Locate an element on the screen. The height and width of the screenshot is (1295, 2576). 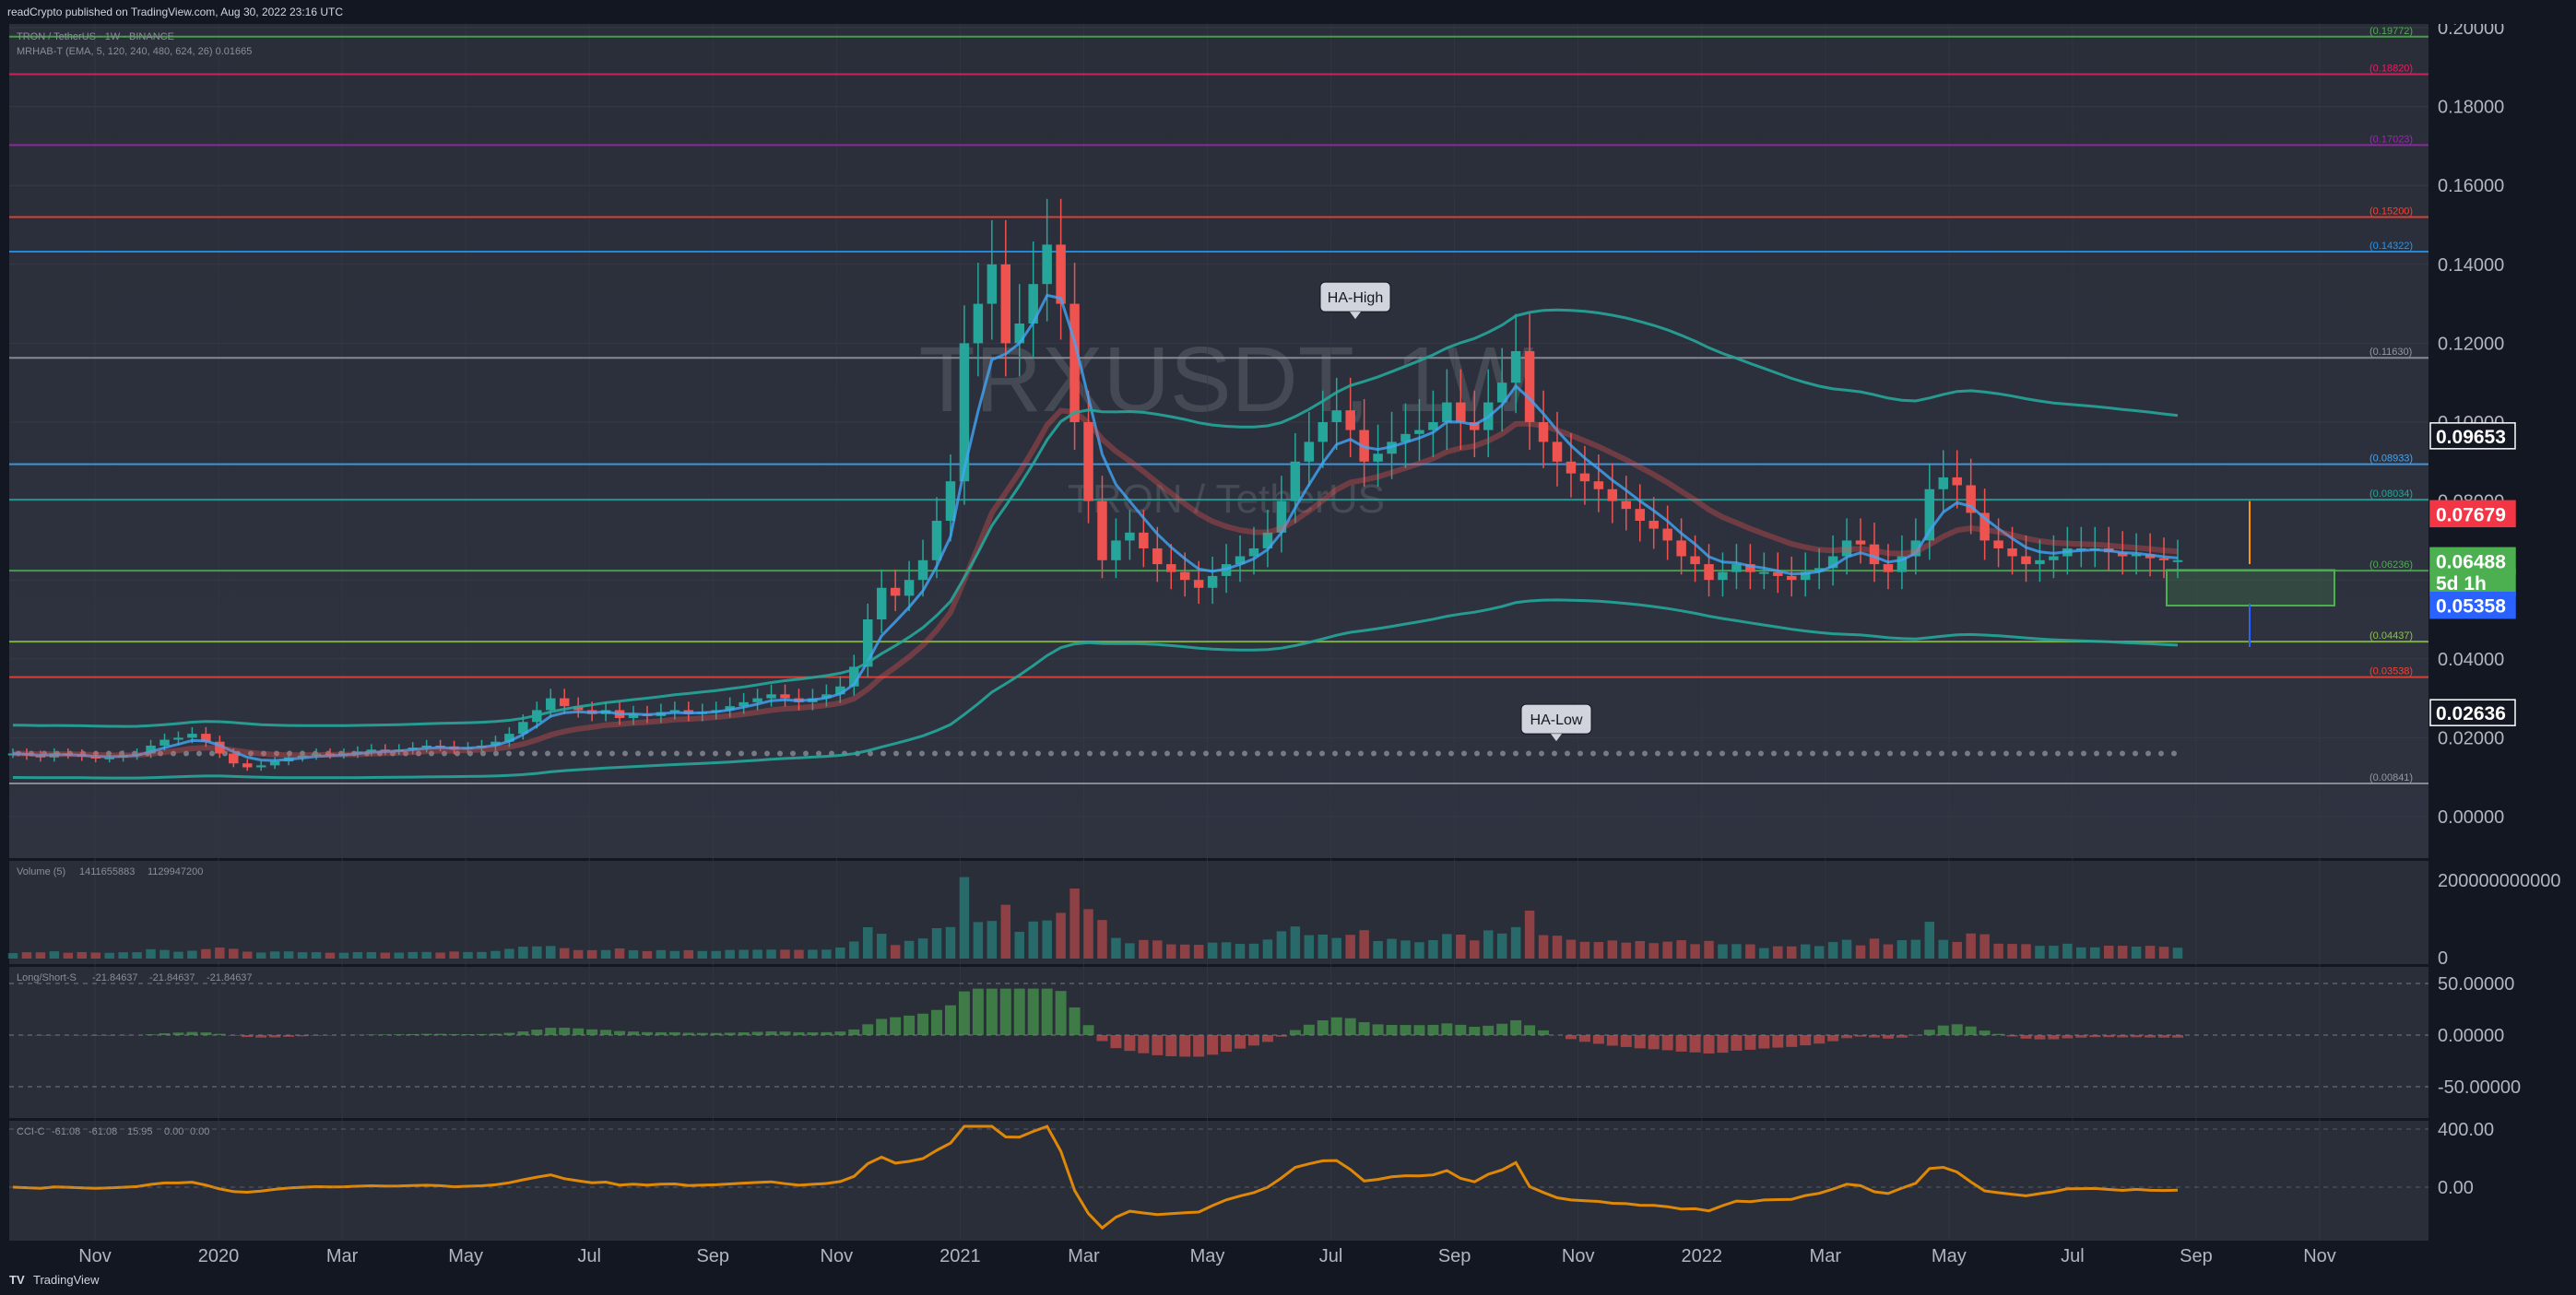
long-short-pane is located at coordinates (1218, 1043).